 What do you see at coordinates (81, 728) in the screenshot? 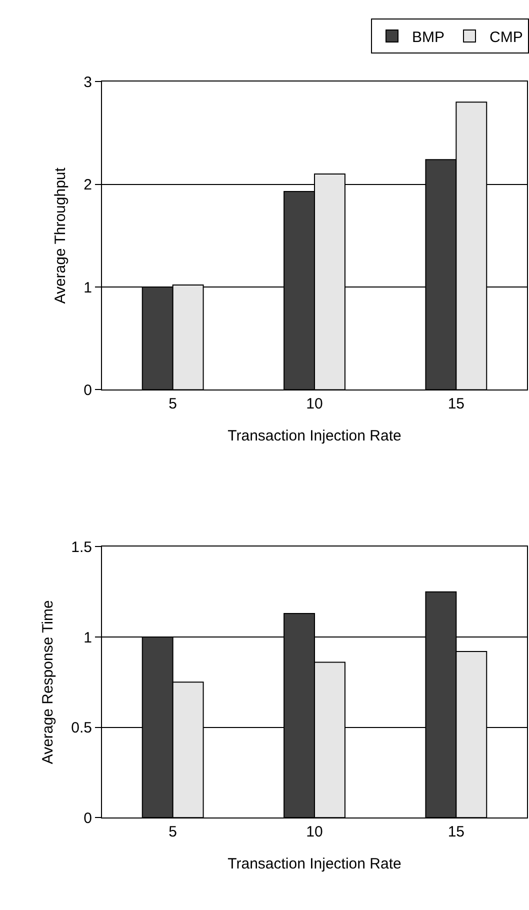
I see `y-tick-label: 0.5` at bounding box center [81, 728].